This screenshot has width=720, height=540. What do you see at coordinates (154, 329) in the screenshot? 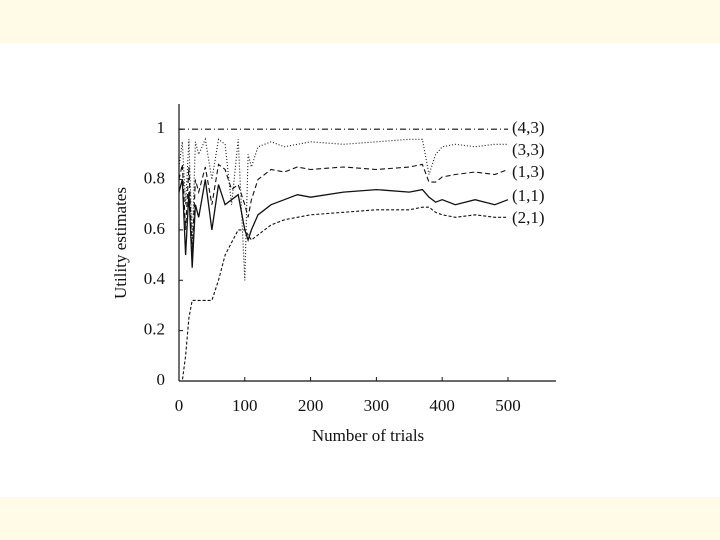
I see `y-tick-label: 0.2` at bounding box center [154, 329].